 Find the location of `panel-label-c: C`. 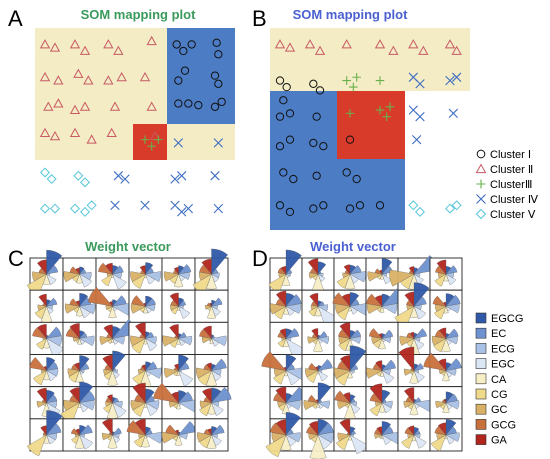

panel-label-c: C is located at coordinates (16, 258).